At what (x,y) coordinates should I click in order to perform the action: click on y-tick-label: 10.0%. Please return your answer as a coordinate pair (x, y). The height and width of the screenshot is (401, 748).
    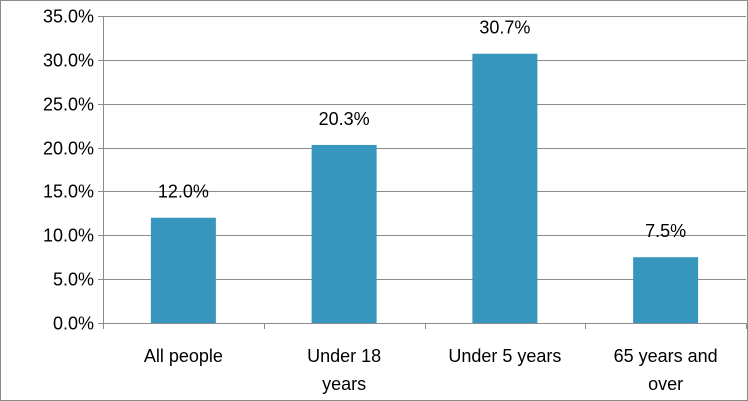
    Looking at the image, I should click on (68, 236).